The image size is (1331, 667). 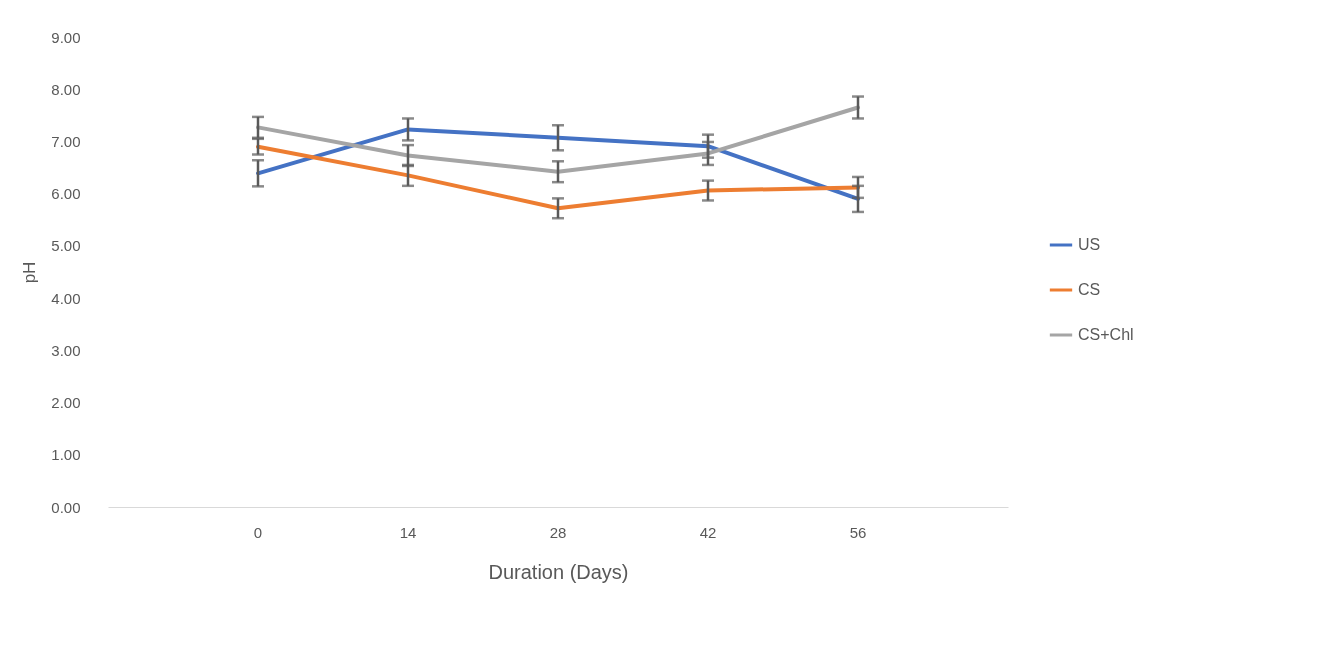 What do you see at coordinates (66, 507) in the screenshot?
I see `y-tick-label: 0.00` at bounding box center [66, 507].